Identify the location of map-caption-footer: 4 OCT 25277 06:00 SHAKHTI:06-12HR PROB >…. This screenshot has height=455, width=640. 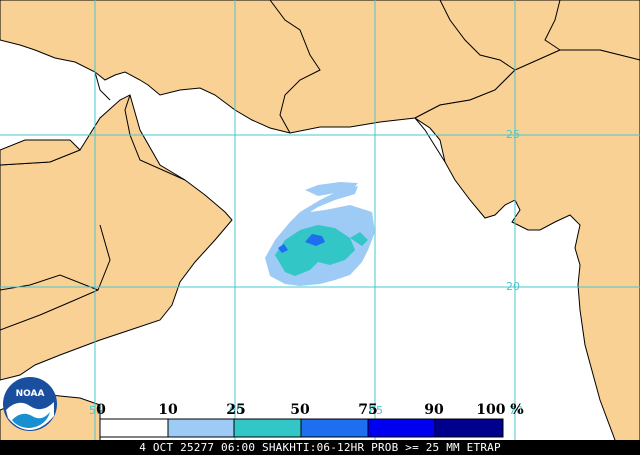
(320, 447).